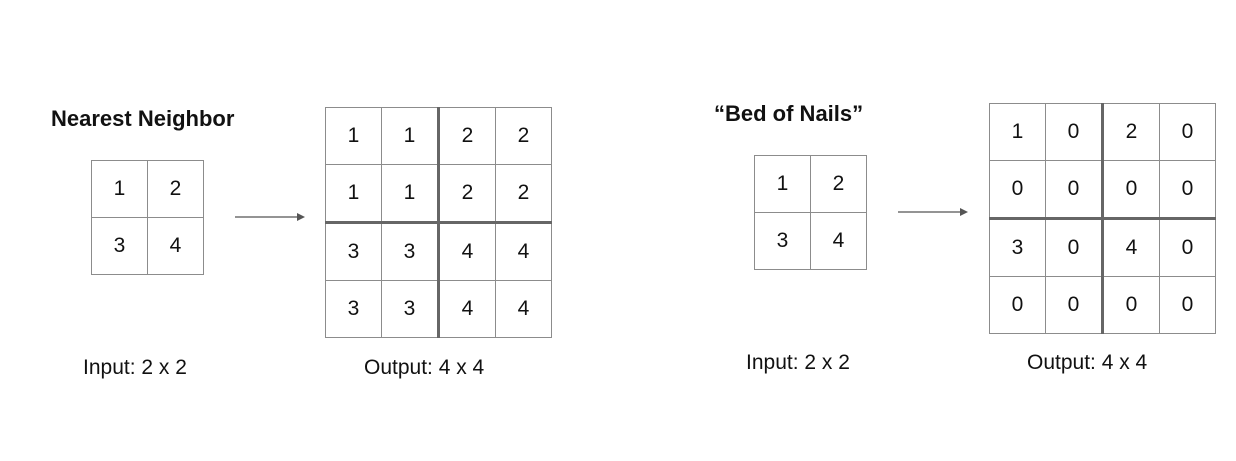 The width and height of the screenshot is (1236, 461). What do you see at coordinates (424, 367) in the screenshot?
I see `nn-output-caption: Output: 4 x 4` at bounding box center [424, 367].